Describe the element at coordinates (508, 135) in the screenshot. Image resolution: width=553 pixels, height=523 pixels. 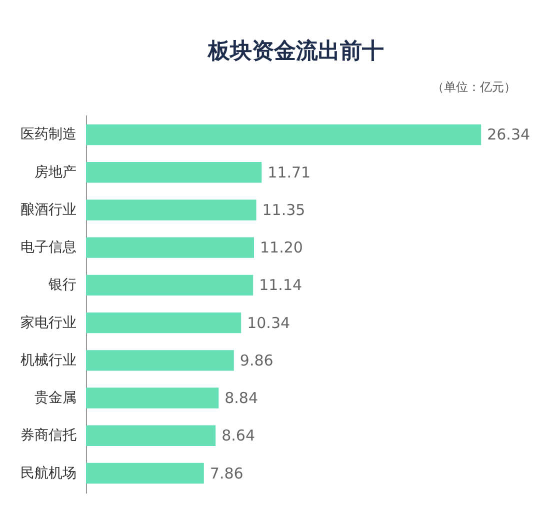
I see `data-label: 26.34` at that location.